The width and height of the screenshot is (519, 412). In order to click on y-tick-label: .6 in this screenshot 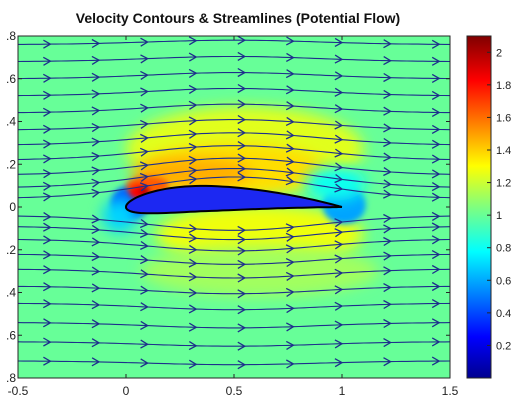, I will do `click(11, 335)`.